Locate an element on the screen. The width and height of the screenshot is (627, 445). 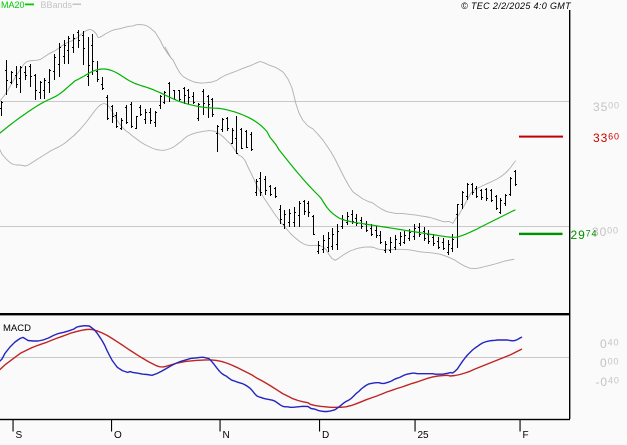
svg-text: F is located at coordinates (526, 435).